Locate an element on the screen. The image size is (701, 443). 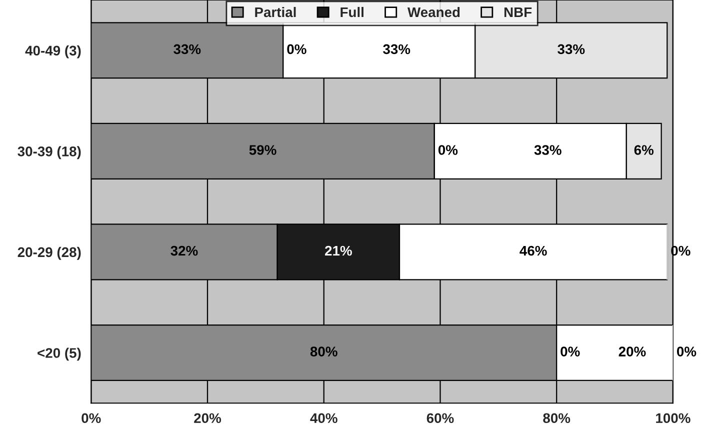
x-tick-label: 80% is located at coordinates (556, 418).